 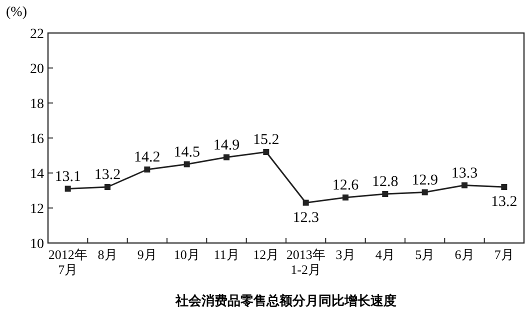 What do you see at coordinates (37, 104) in the screenshot?
I see `y-tick-label: 18` at bounding box center [37, 104].